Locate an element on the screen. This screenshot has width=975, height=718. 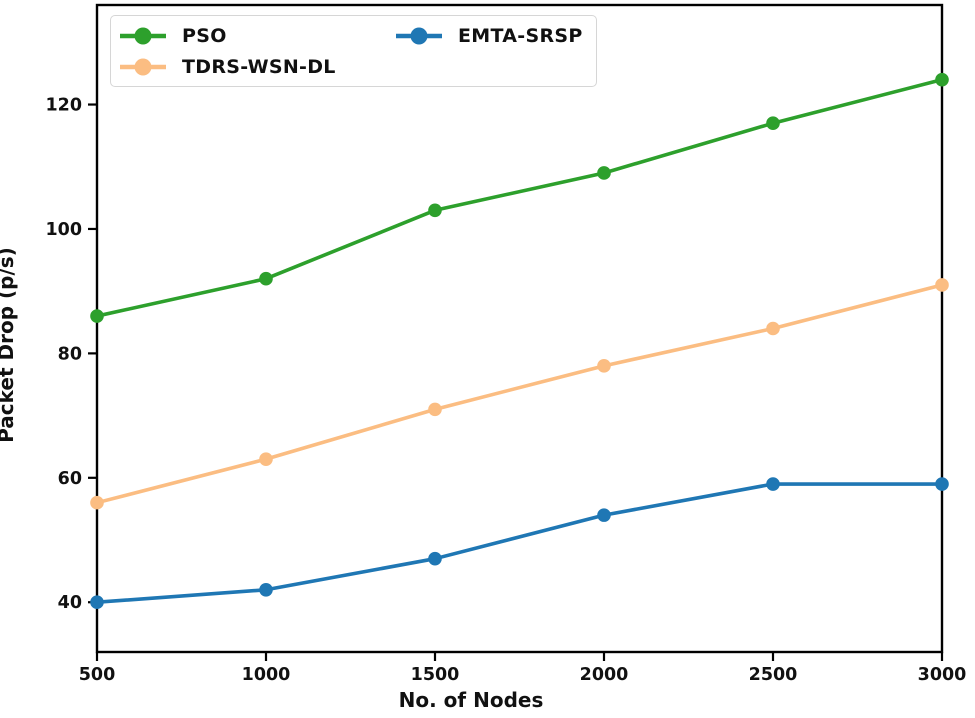
y-tick-label: 60 is located at coordinates (70, 479).